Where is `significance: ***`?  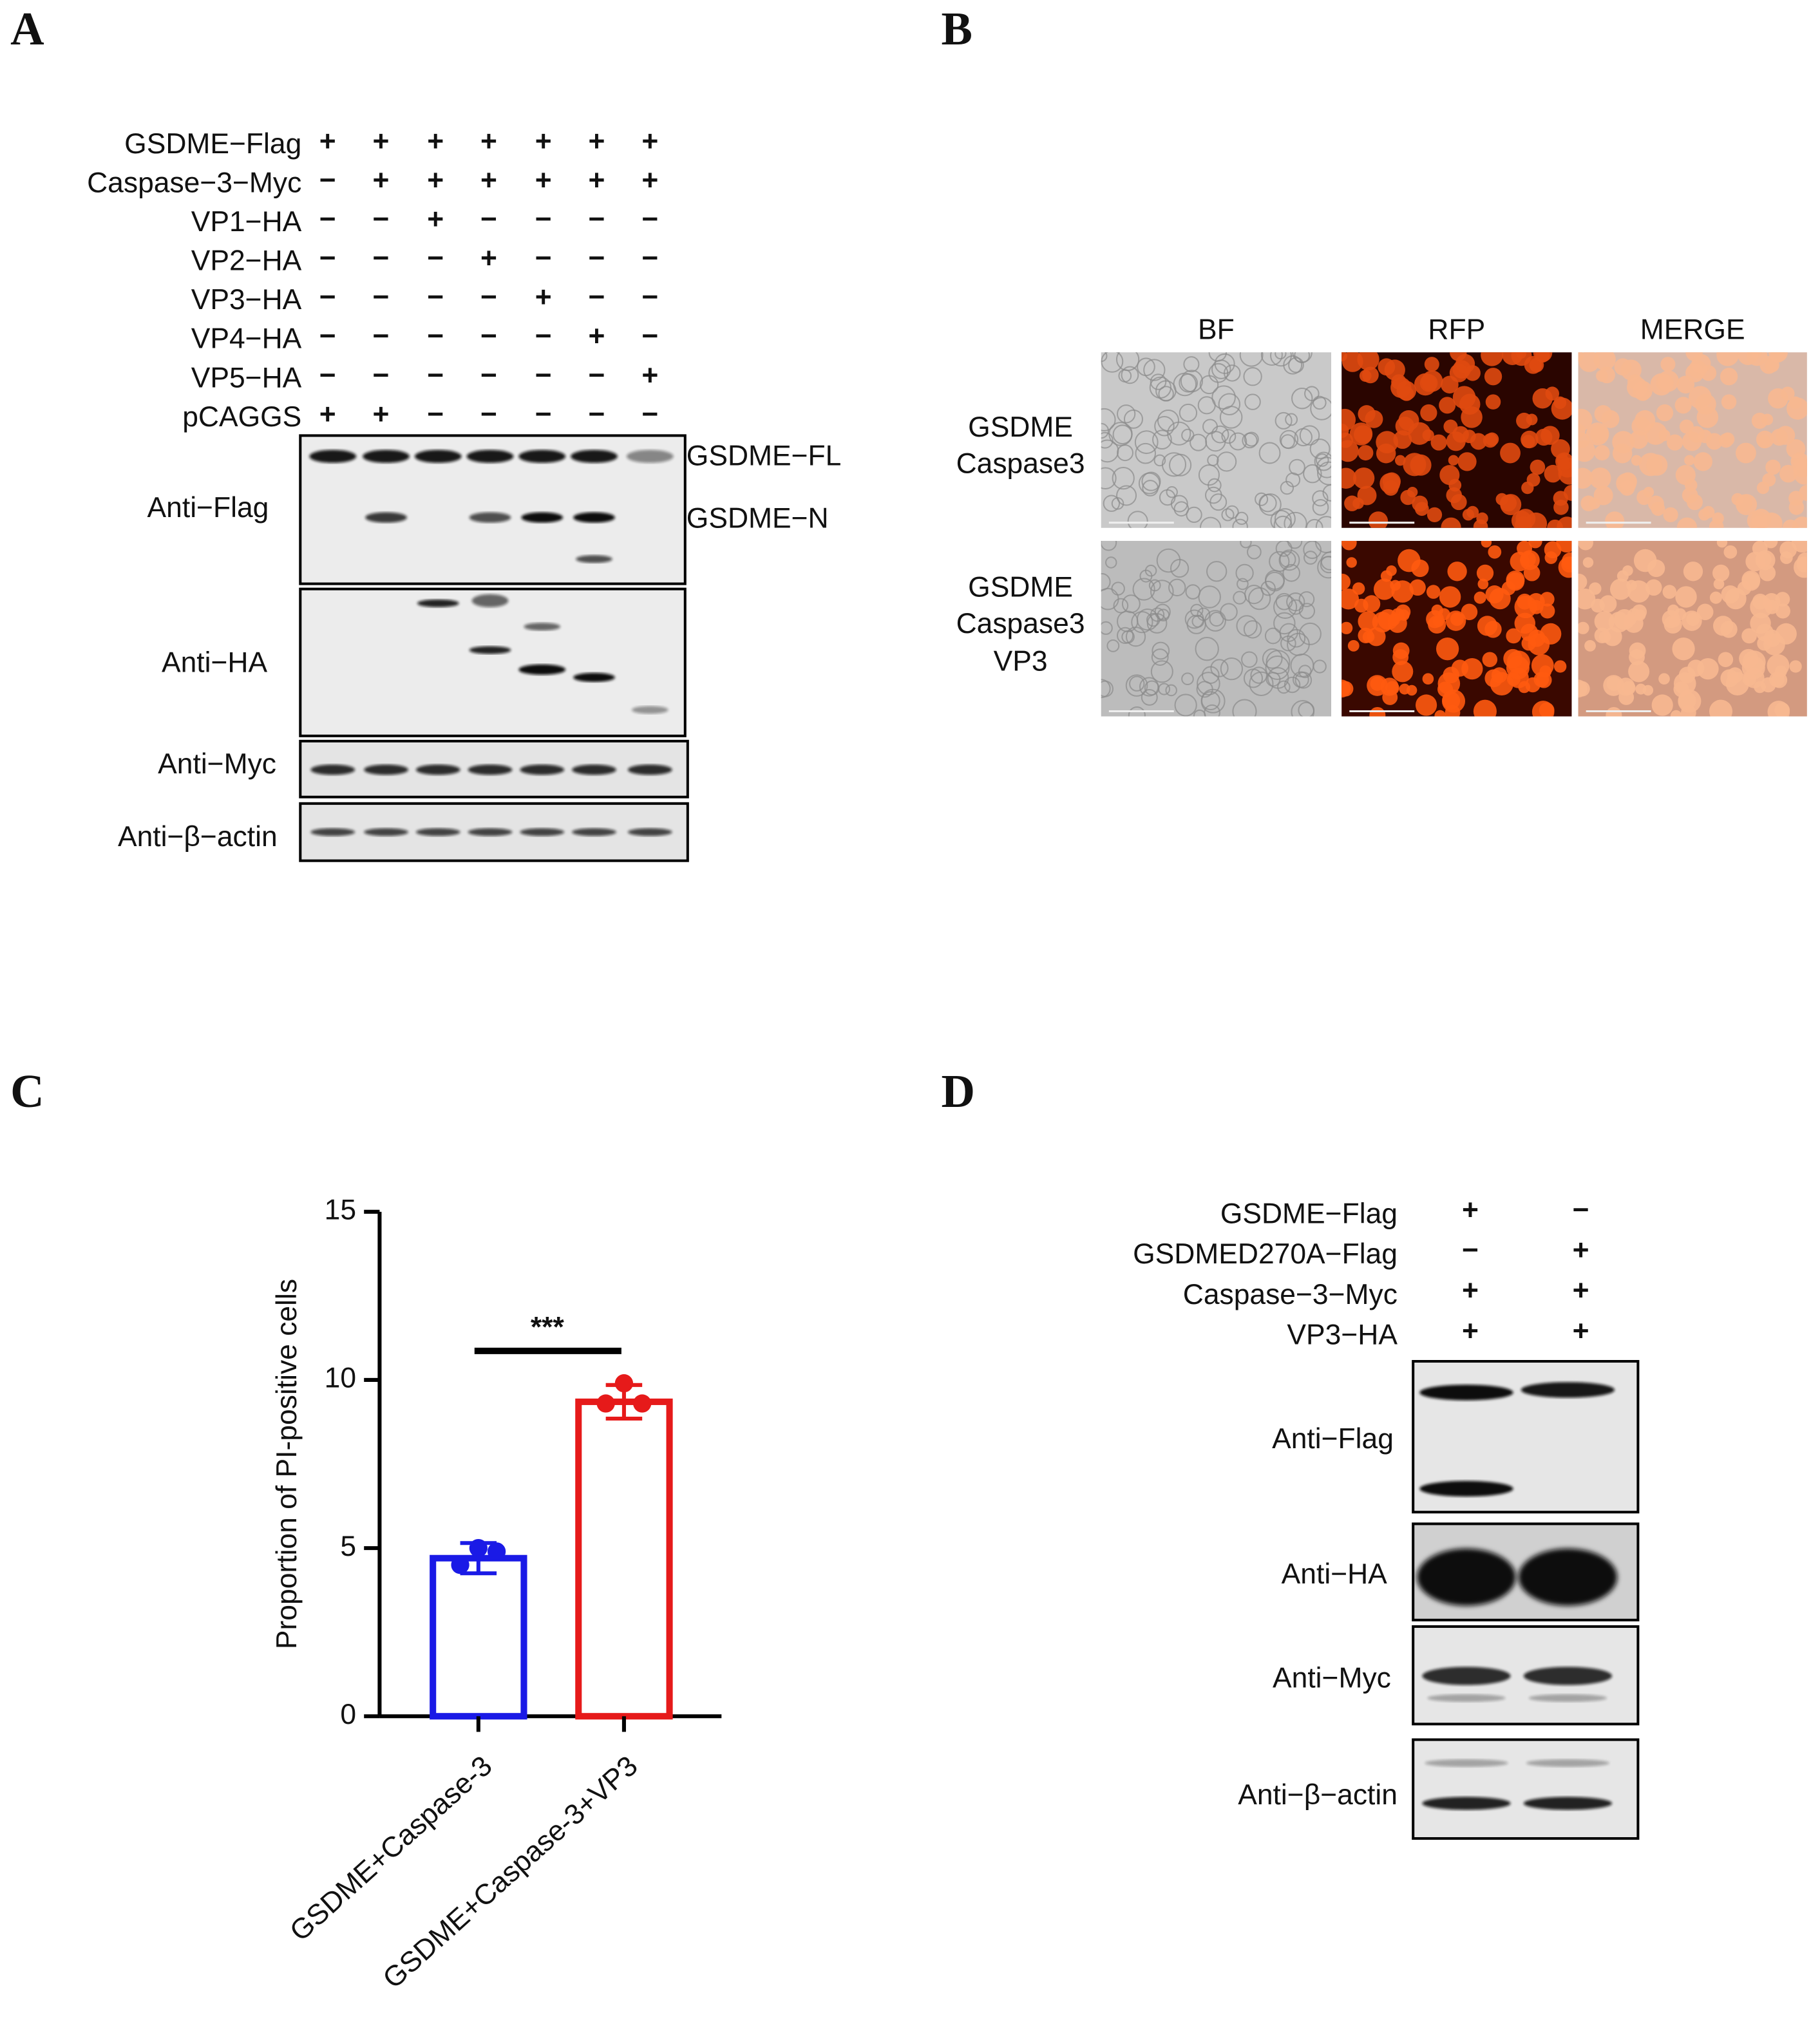 significance: *** is located at coordinates (548, 1327).